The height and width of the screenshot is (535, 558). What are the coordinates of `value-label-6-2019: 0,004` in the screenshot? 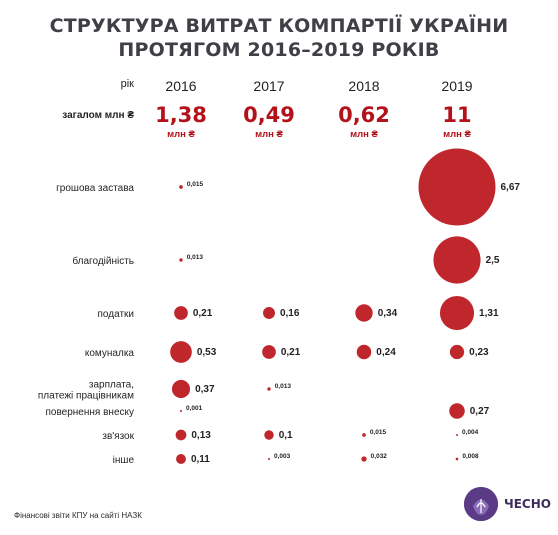 It's located at (470, 432).